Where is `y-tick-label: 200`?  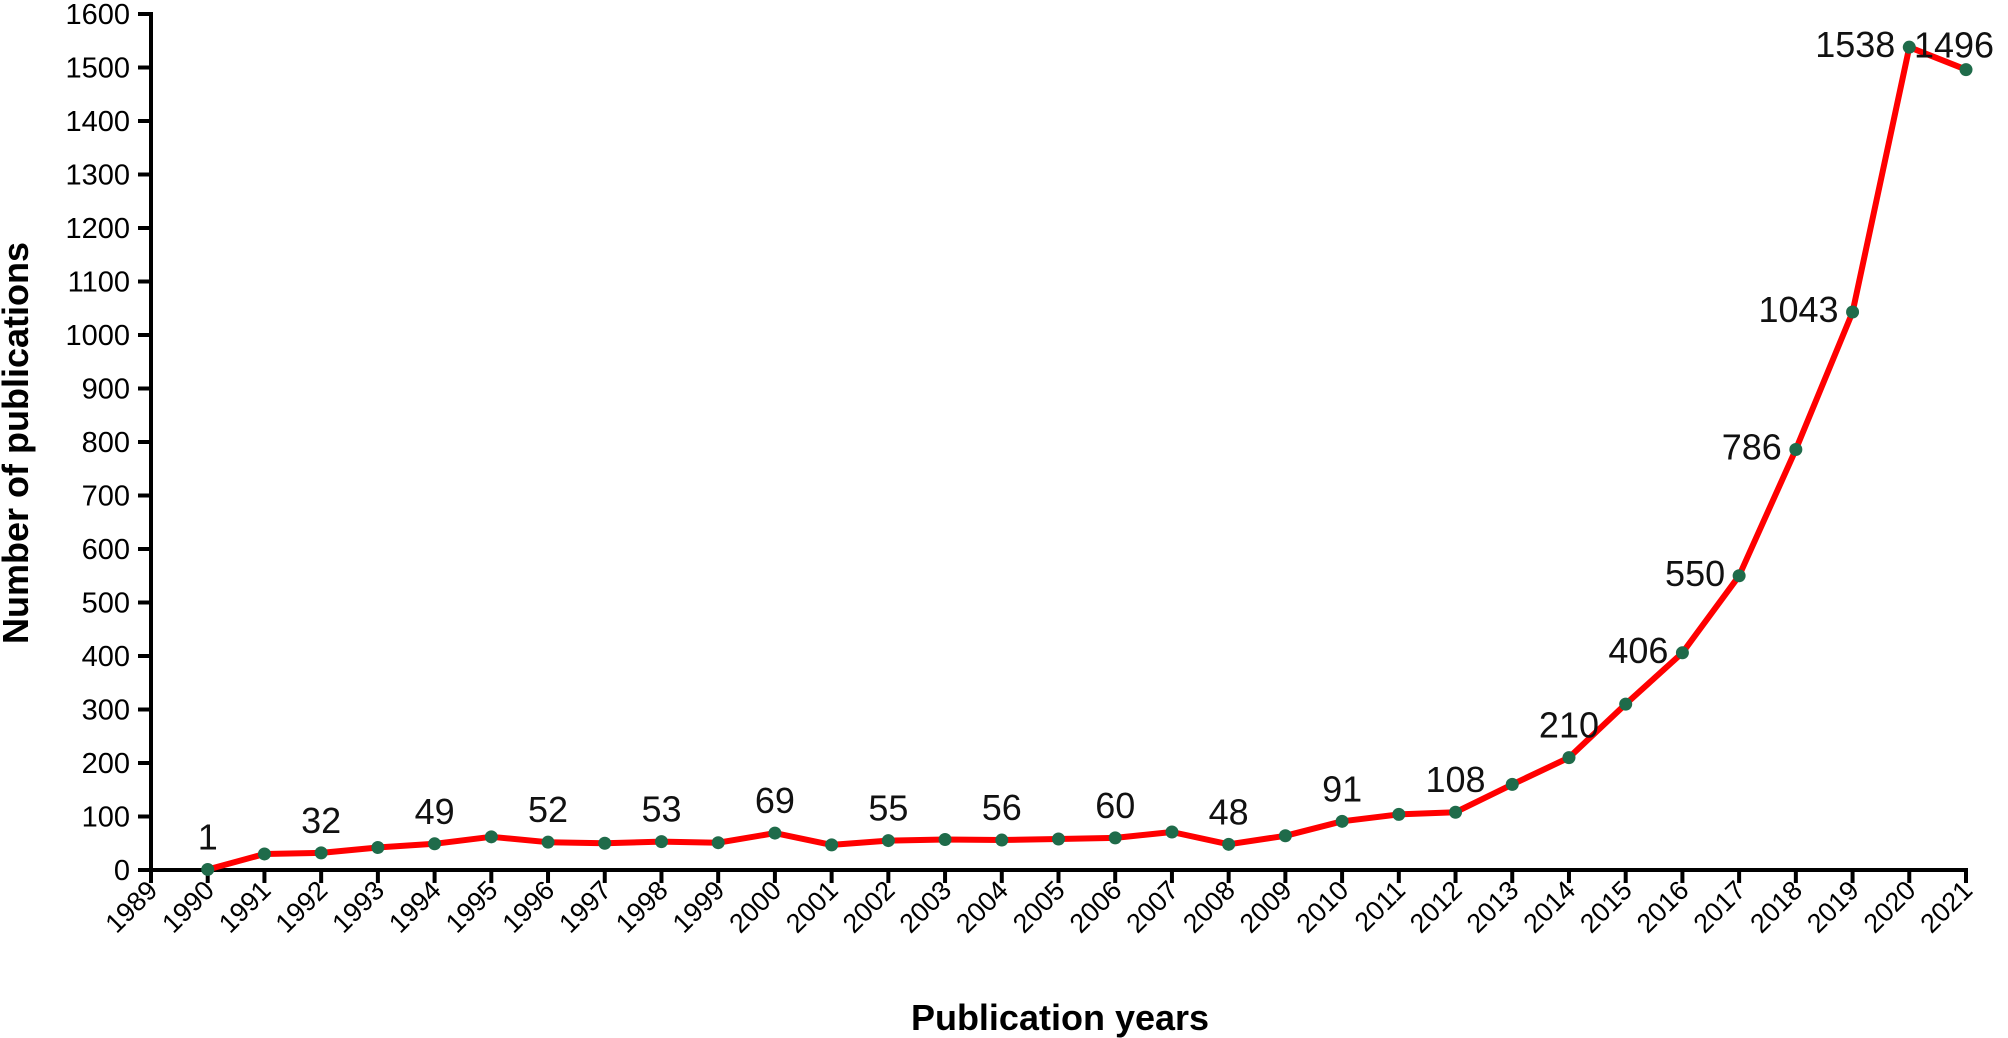
y-tick-label: 200 is located at coordinates (106, 764).